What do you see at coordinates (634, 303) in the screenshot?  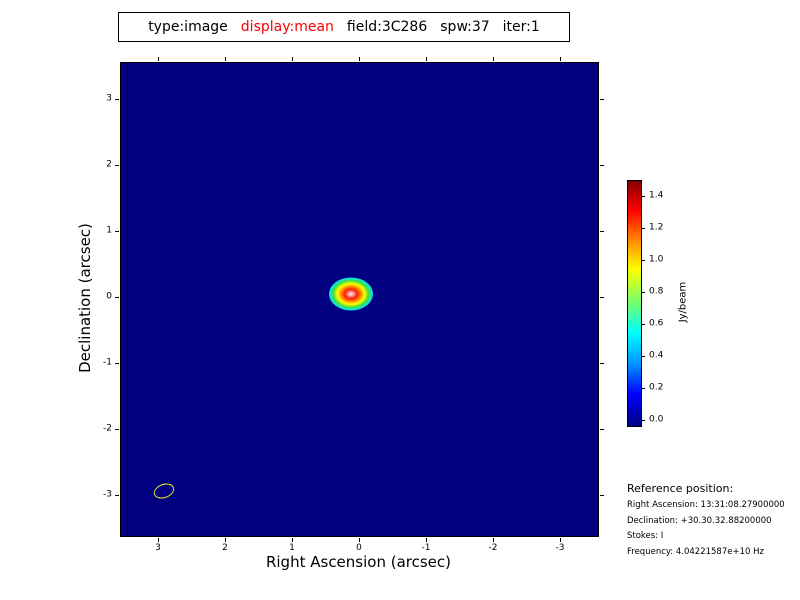 I see `colorbar-gradient` at bounding box center [634, 303].